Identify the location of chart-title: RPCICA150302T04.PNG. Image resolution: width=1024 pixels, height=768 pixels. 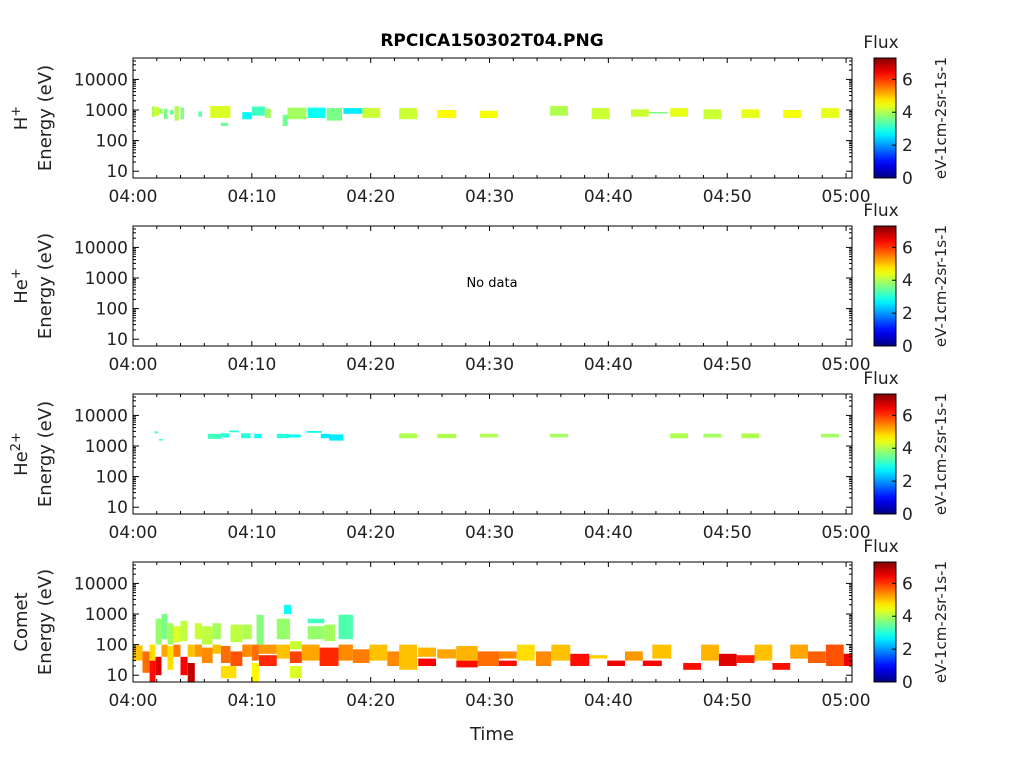
(492, 41).